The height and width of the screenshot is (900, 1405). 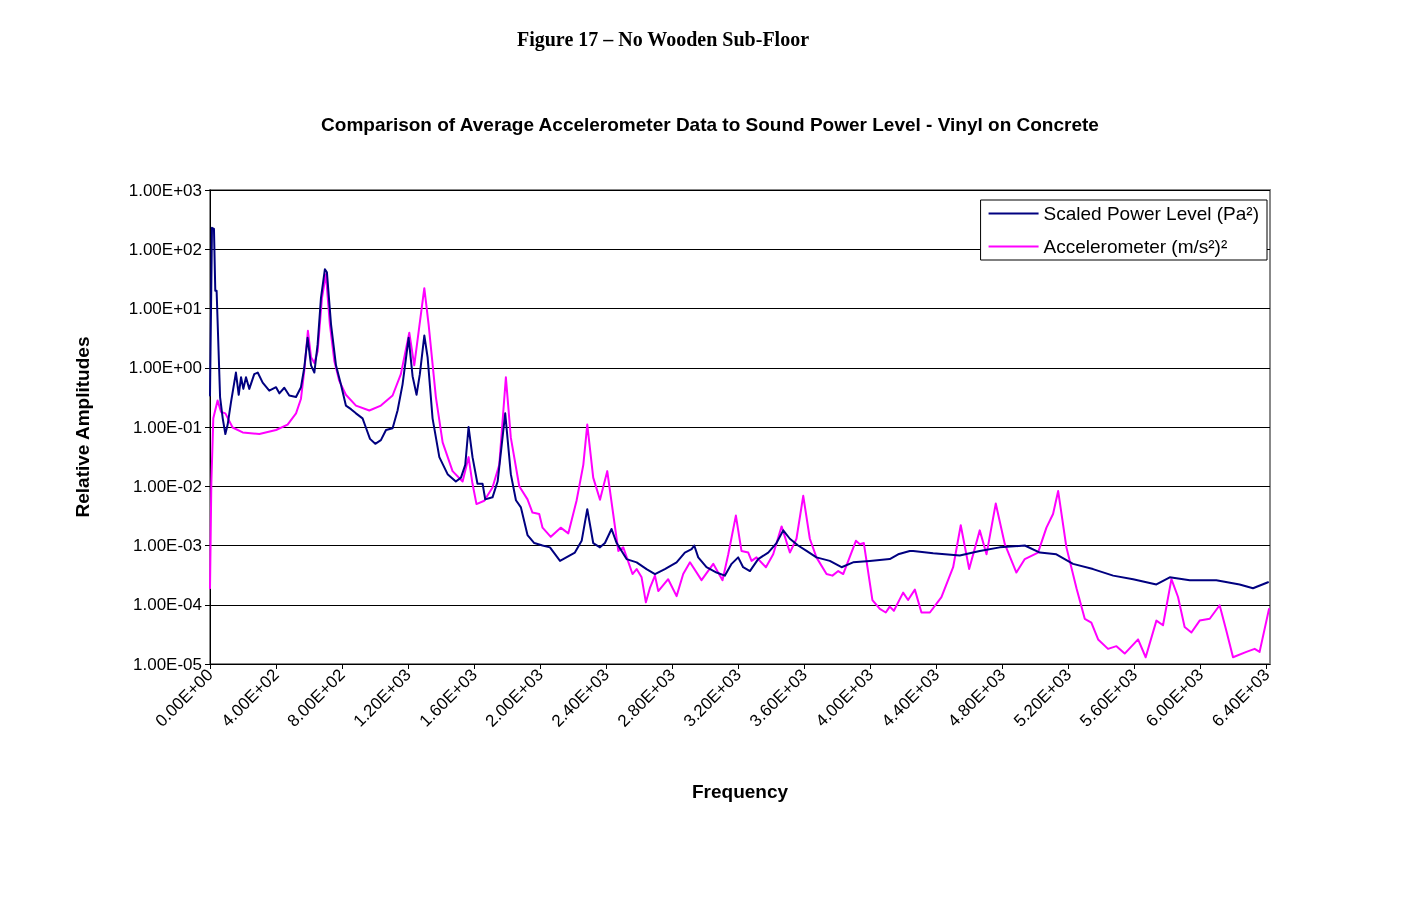 I want to click on legend-label: Accelerometer (m/s²)², so click(x=1135, y=246).